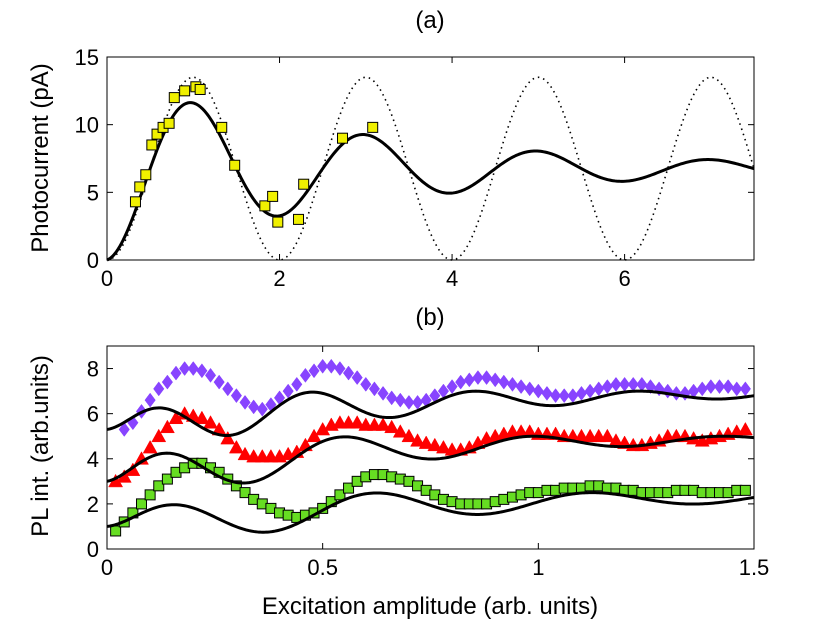 This screenshot has width=830, height=624. What do you see at coordinates (754, 567) in the screenshot?
I see `panel-b-xtick-label: 1.5` at bounding box center [754, 567].